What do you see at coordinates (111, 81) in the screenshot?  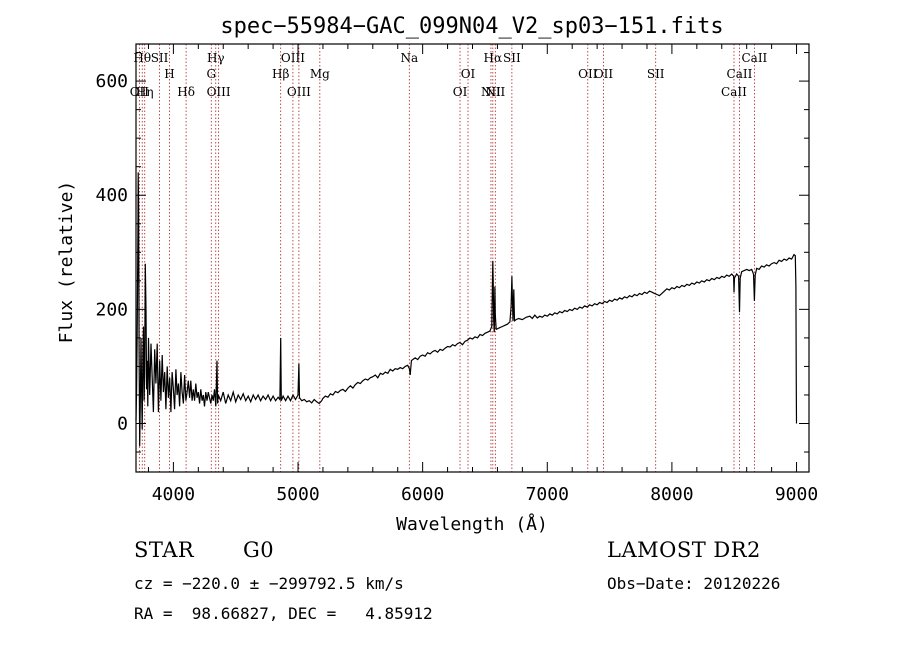 I see `y-tick-label: 600` at bounding box center [111, 81].